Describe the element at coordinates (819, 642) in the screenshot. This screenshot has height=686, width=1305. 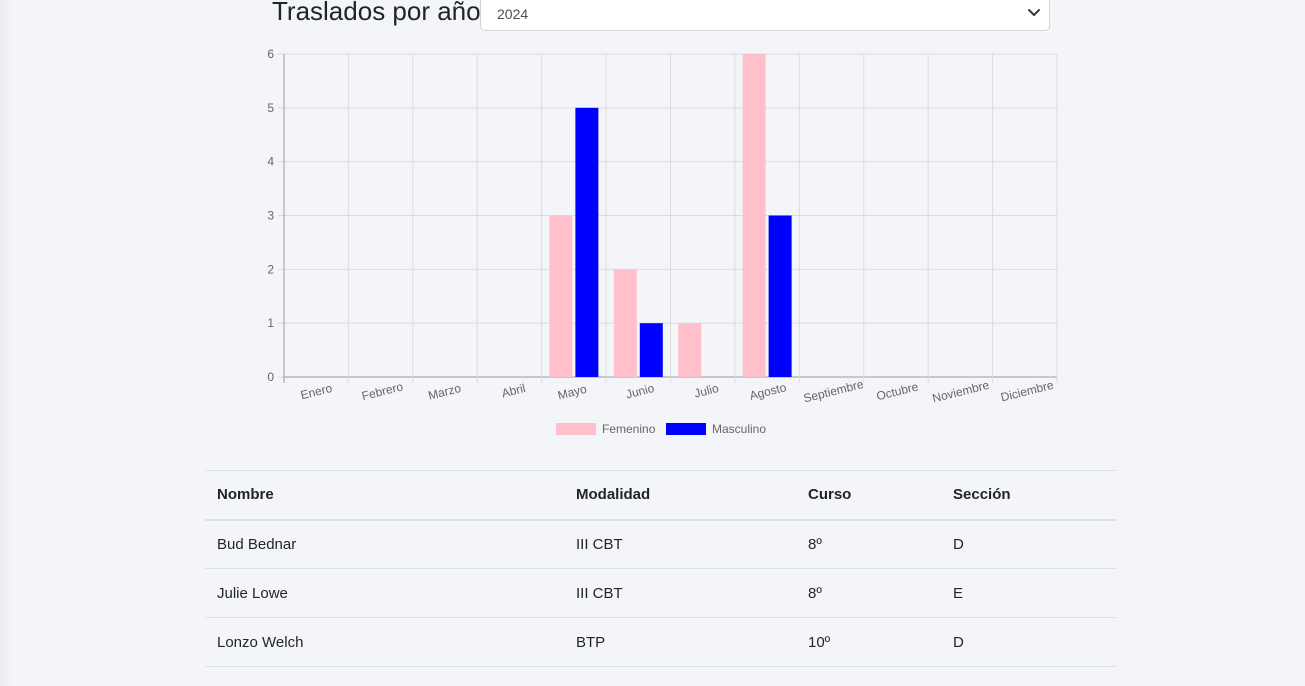
I see `cell-curso: 10º` at that location.